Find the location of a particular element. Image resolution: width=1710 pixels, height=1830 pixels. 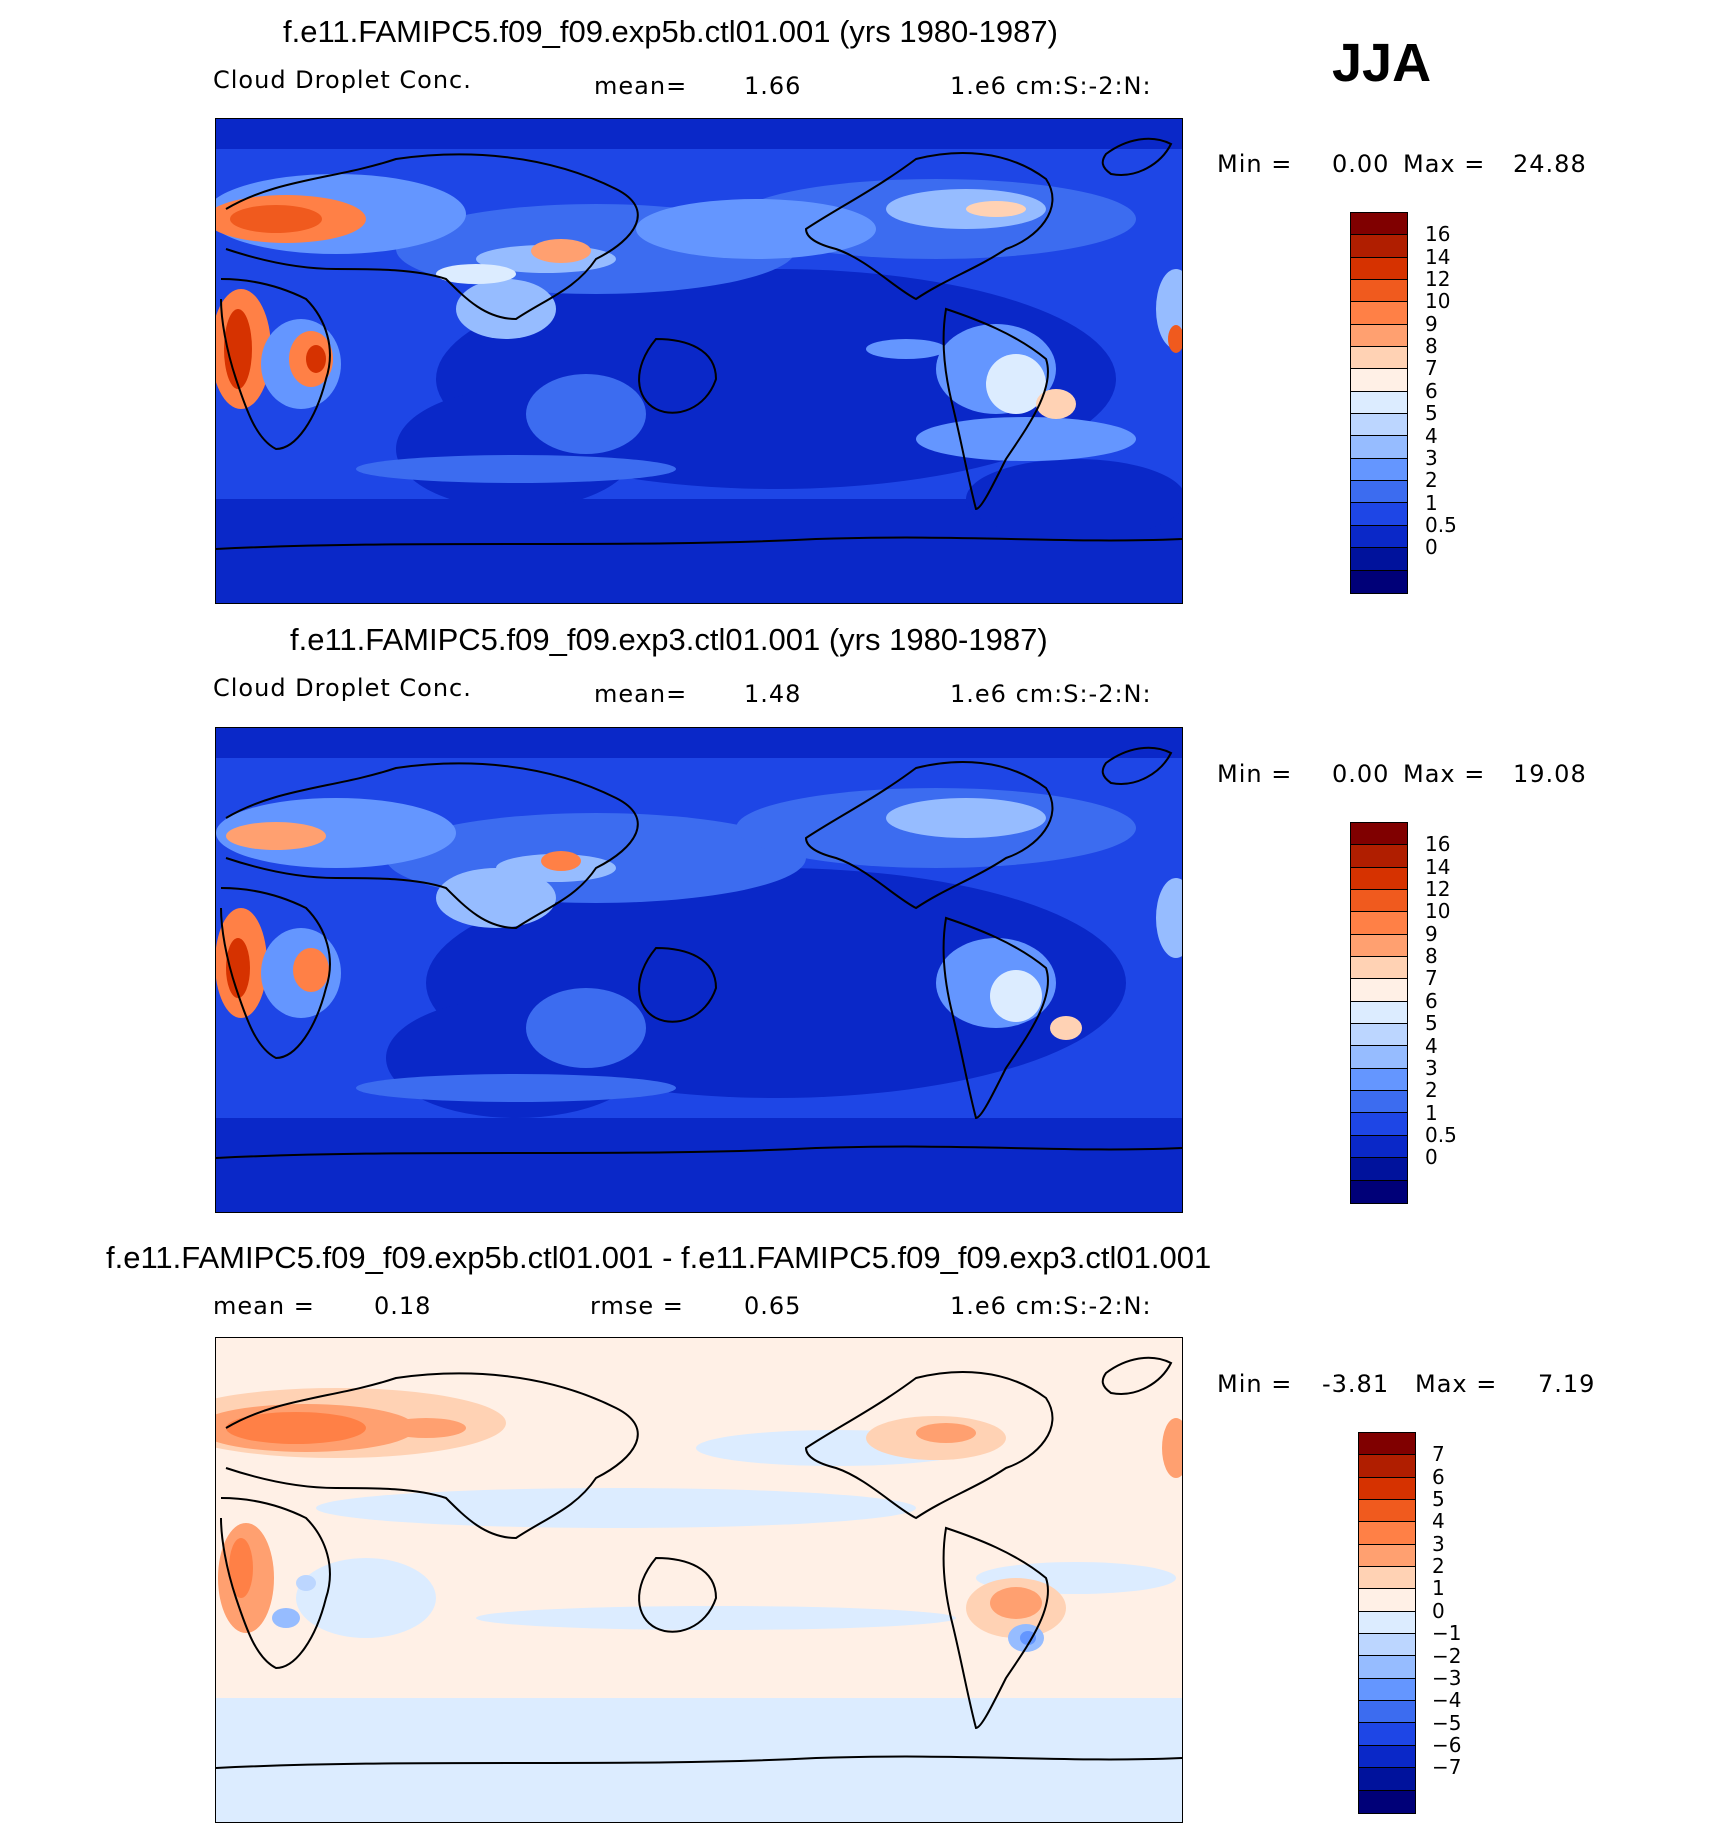

panel-2-mean-value: 1.48 is located at coordinates (773, 694).